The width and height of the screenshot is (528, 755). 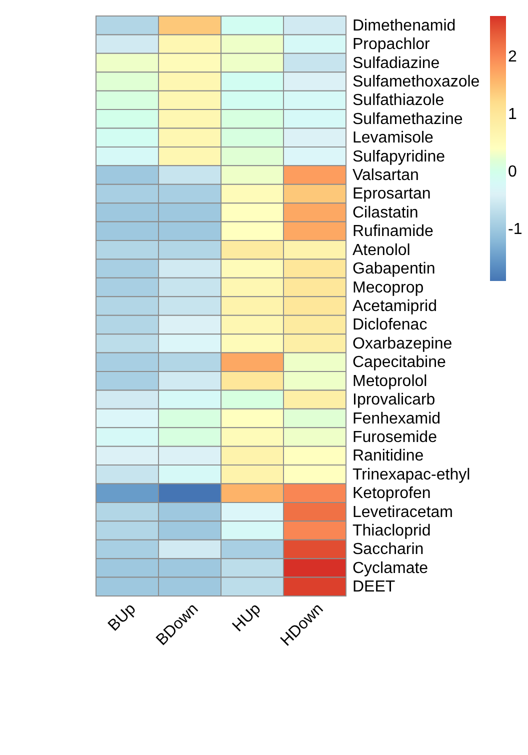 I want to click on color-bar-label: -1, so click(x=515, y=229).